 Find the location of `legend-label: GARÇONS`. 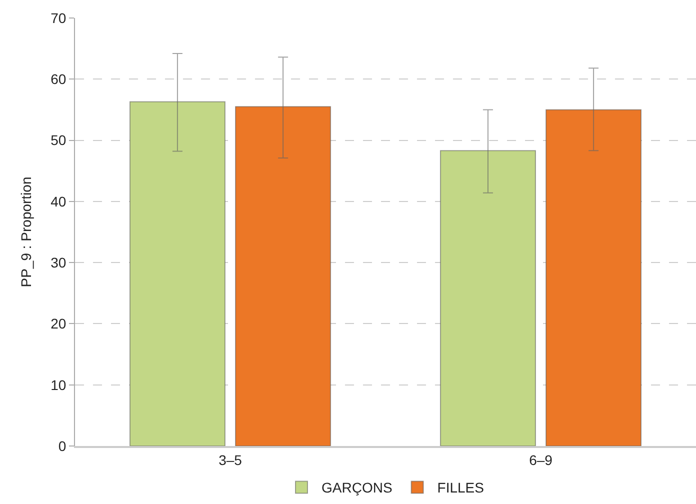

legend-label: GARÇONS is located at coordinates (357, 488).